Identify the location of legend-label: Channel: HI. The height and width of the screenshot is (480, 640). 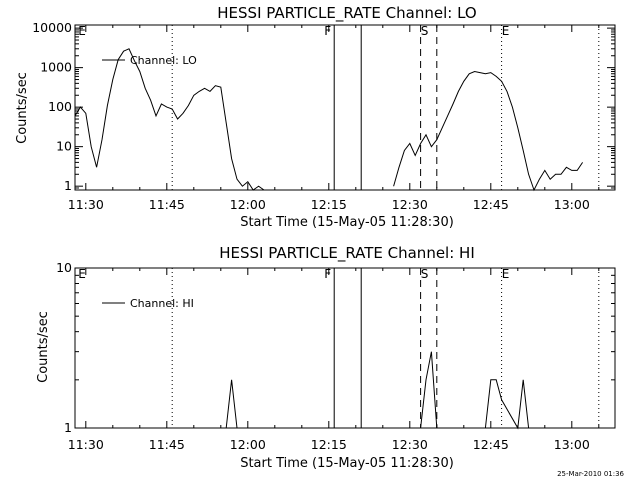
(162, 303).